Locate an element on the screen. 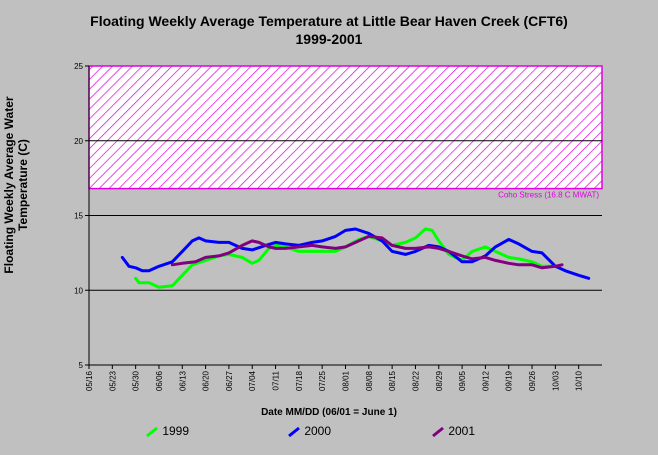 This screenshot has height=455, width=658. x-tick-label: 10/03 is located at coordinates (555, 380).